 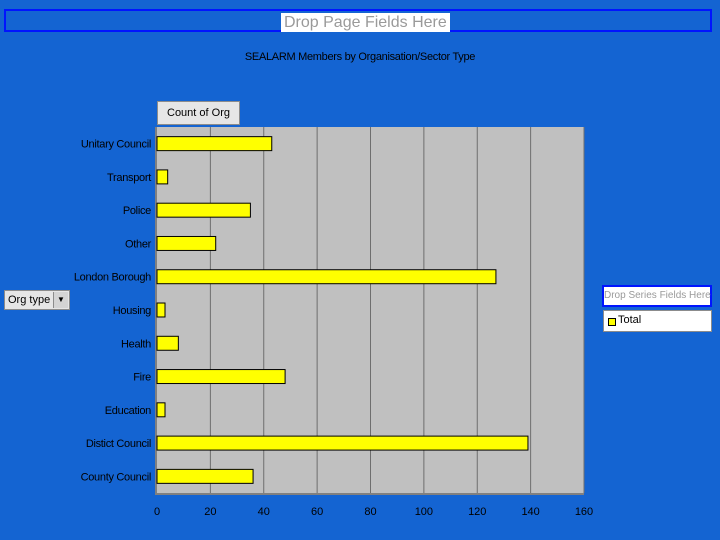 What do you see at coordinates (161, 310) in the screenshot?
I see `bar-housing` at bounding box center [161, 310].